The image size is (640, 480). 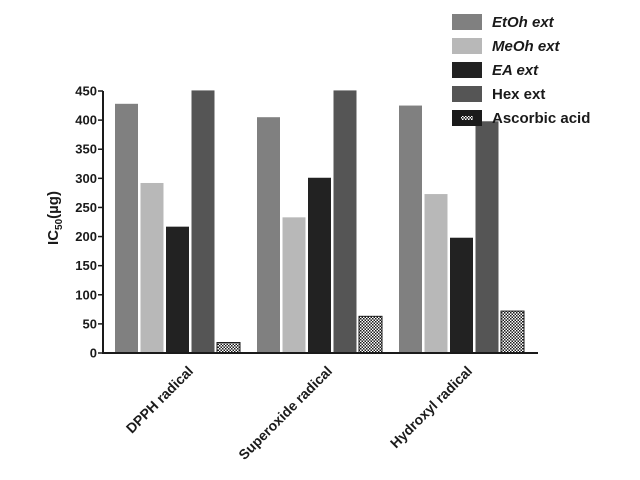 What do you see at coordinates (90, 323) in the screenshot?
I see `y-tick-label: 50` at bounding box center [90, 323].